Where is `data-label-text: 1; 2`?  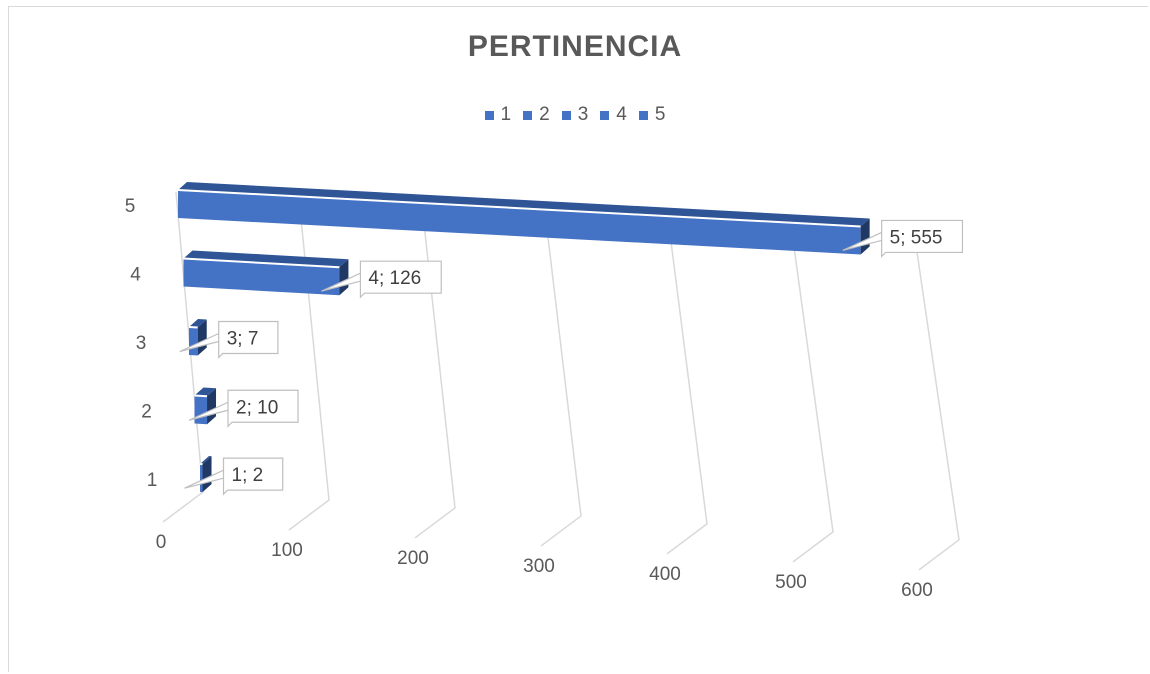
data-label-text: 1; 2 is located at coordinates (248, 475).